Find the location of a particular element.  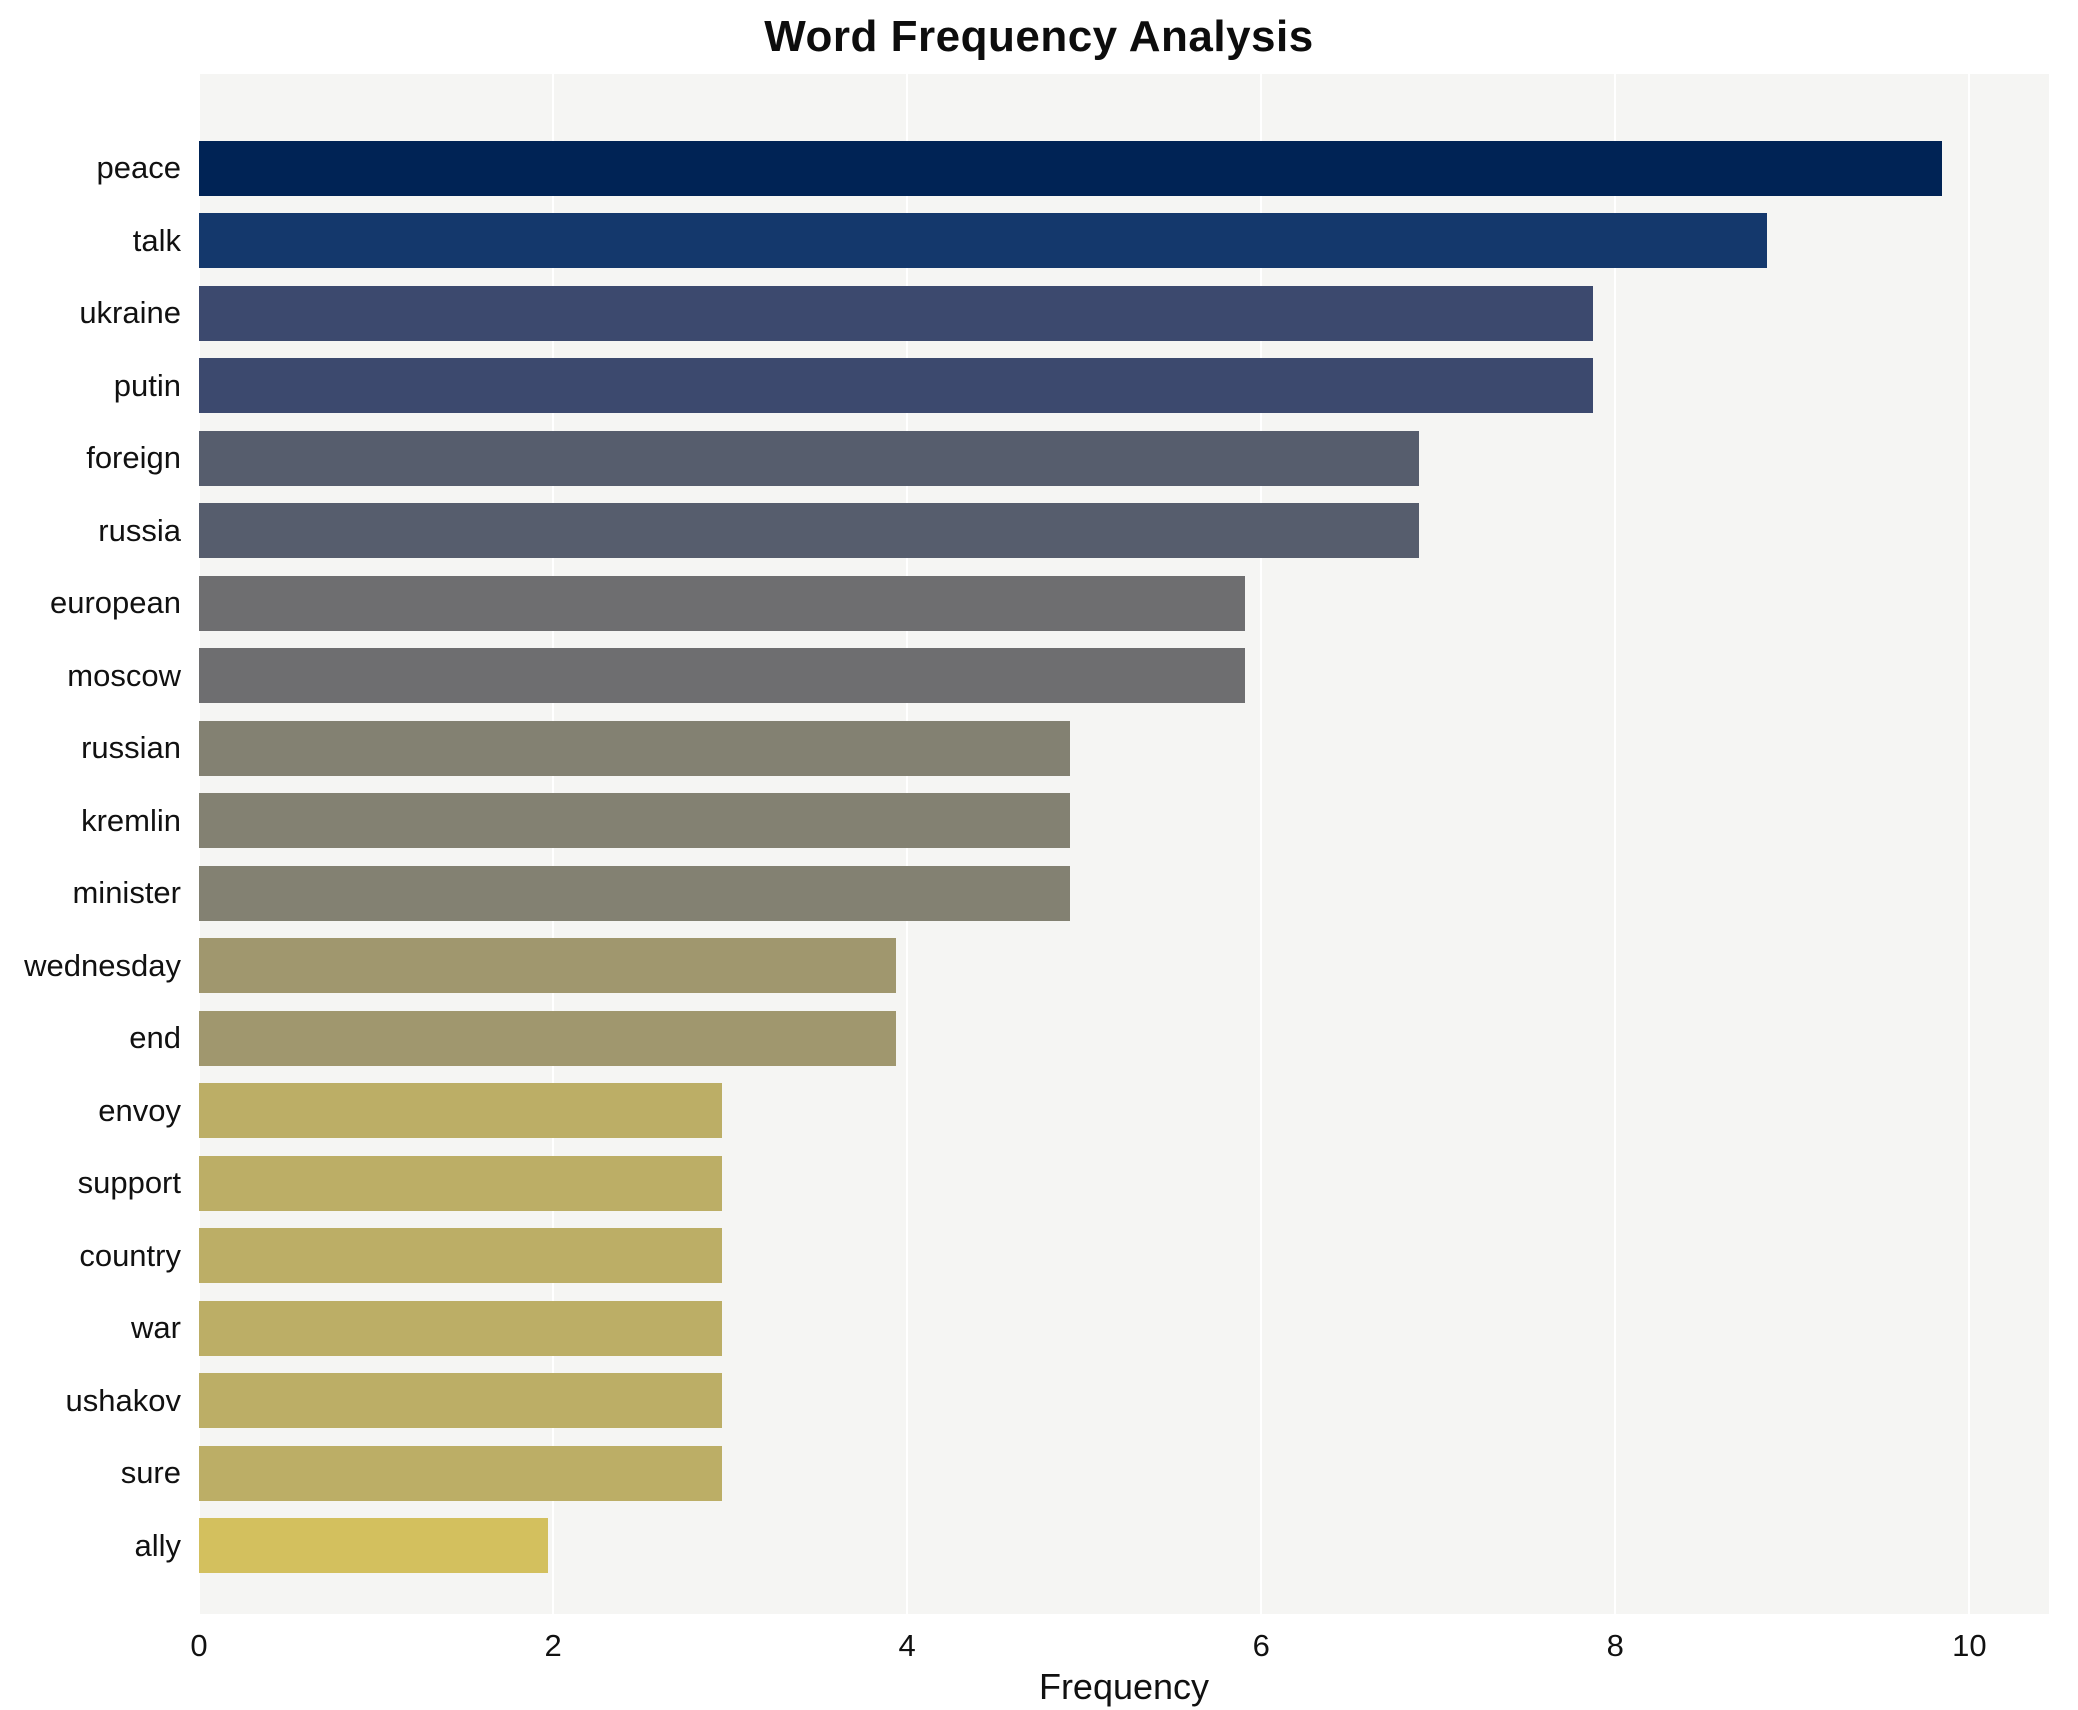

category-label: putin is located at coordinates (147, 385).